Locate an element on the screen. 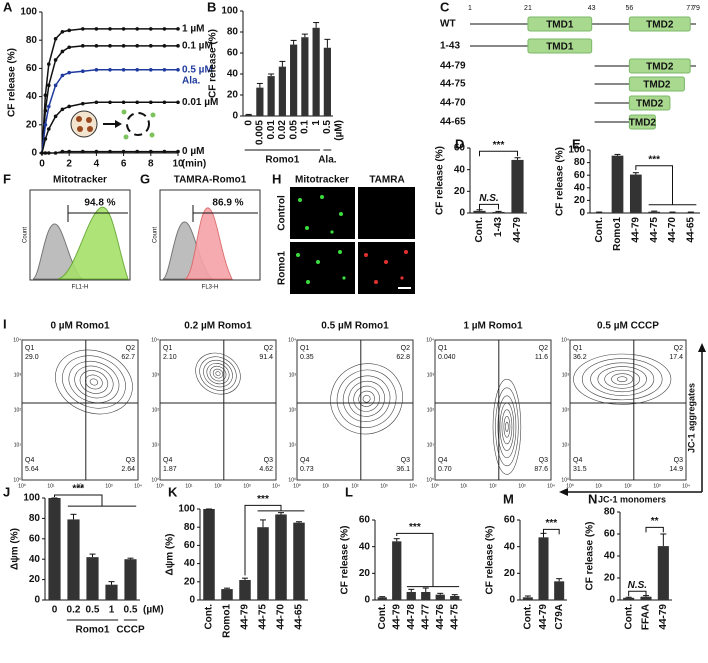 The width and height of the screenshot is (708, 663). y-tick-label: 0 is located at coordinates (192, 600).